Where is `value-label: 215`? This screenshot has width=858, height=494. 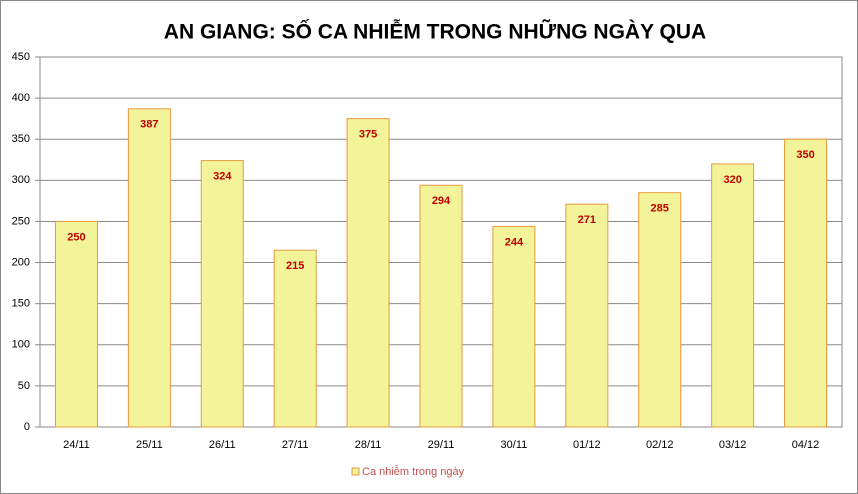
value-label: 215 is located at coordinates (295, 266).